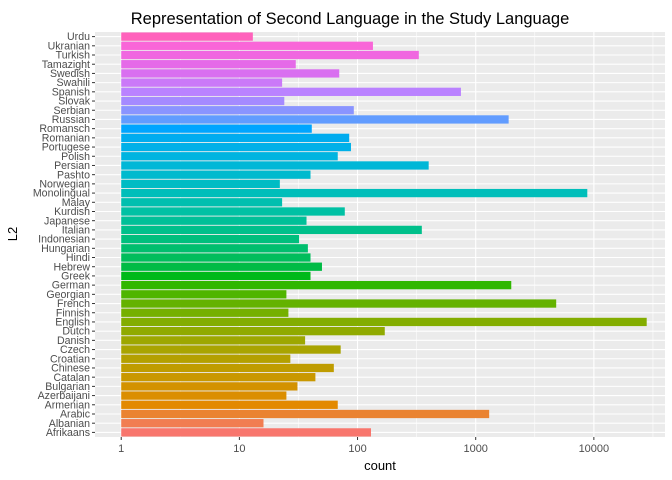  I want to click on y-tick-label: Spanish, so click(71, 92).